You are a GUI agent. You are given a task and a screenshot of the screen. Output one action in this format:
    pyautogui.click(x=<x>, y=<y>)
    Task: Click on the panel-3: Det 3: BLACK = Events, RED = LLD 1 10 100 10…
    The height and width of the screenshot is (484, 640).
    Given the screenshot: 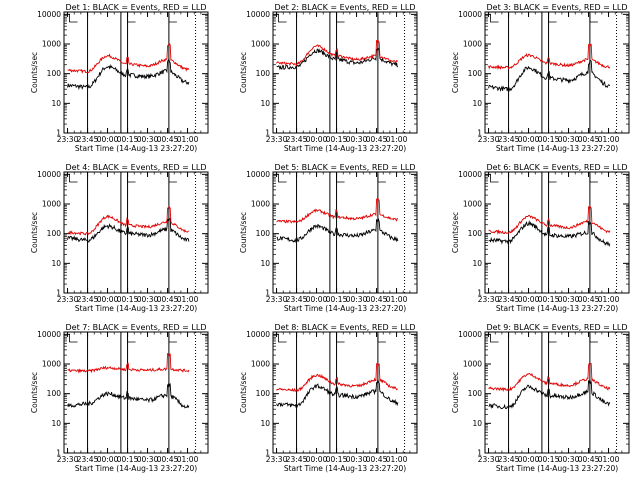 What is the action you would take?
    pyautogui.click(x=540, y=78)
    